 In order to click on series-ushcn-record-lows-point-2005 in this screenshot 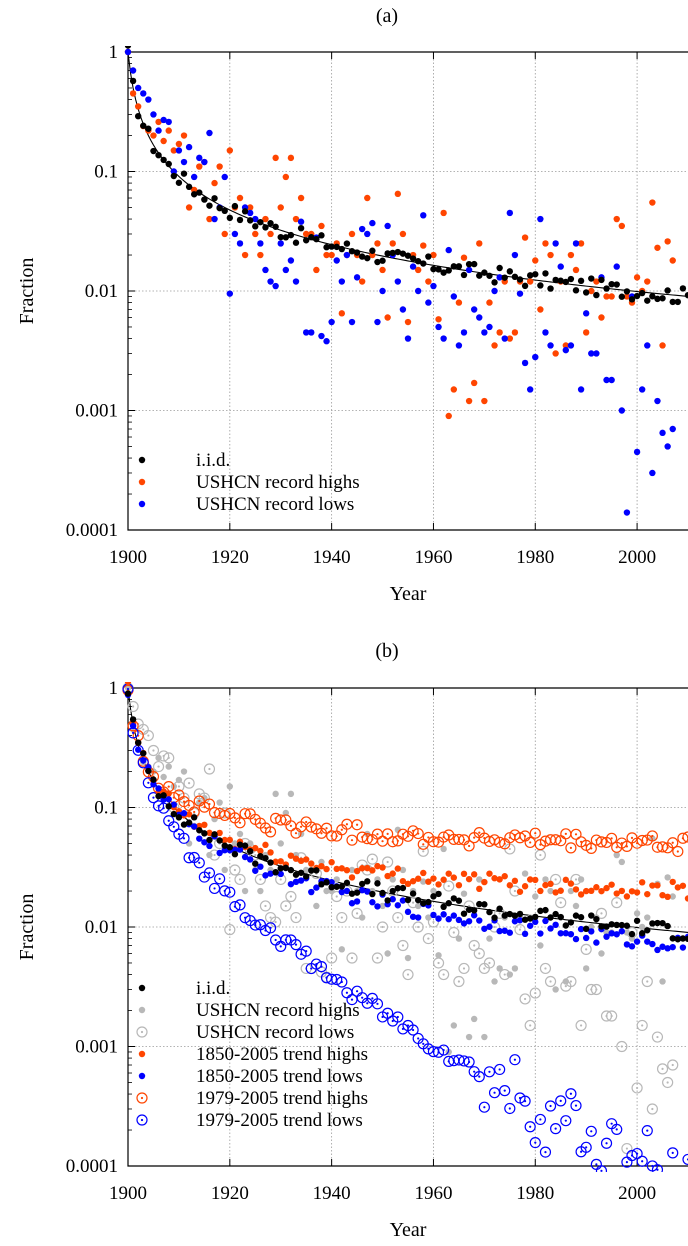, I will do `click(662, 433)`.